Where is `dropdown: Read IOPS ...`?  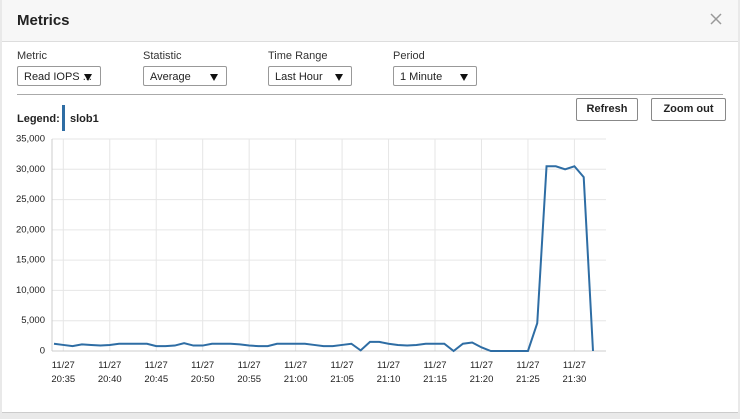
dropdown: Read IOPS ... is located at coordinates (59, 76).